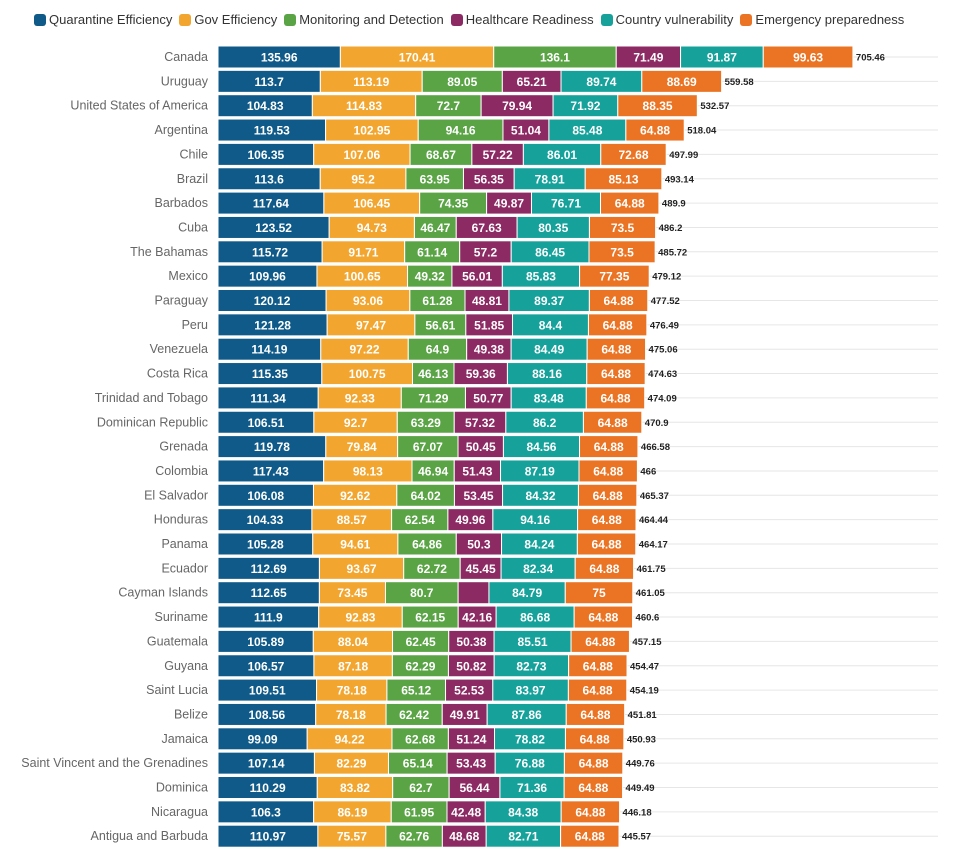 Image resolution: width=959 pixels, height=848 pixels. Describe the element at coordinates (533, 642) in the screenshot. I see `segment-value-label: 85.51` at that location.